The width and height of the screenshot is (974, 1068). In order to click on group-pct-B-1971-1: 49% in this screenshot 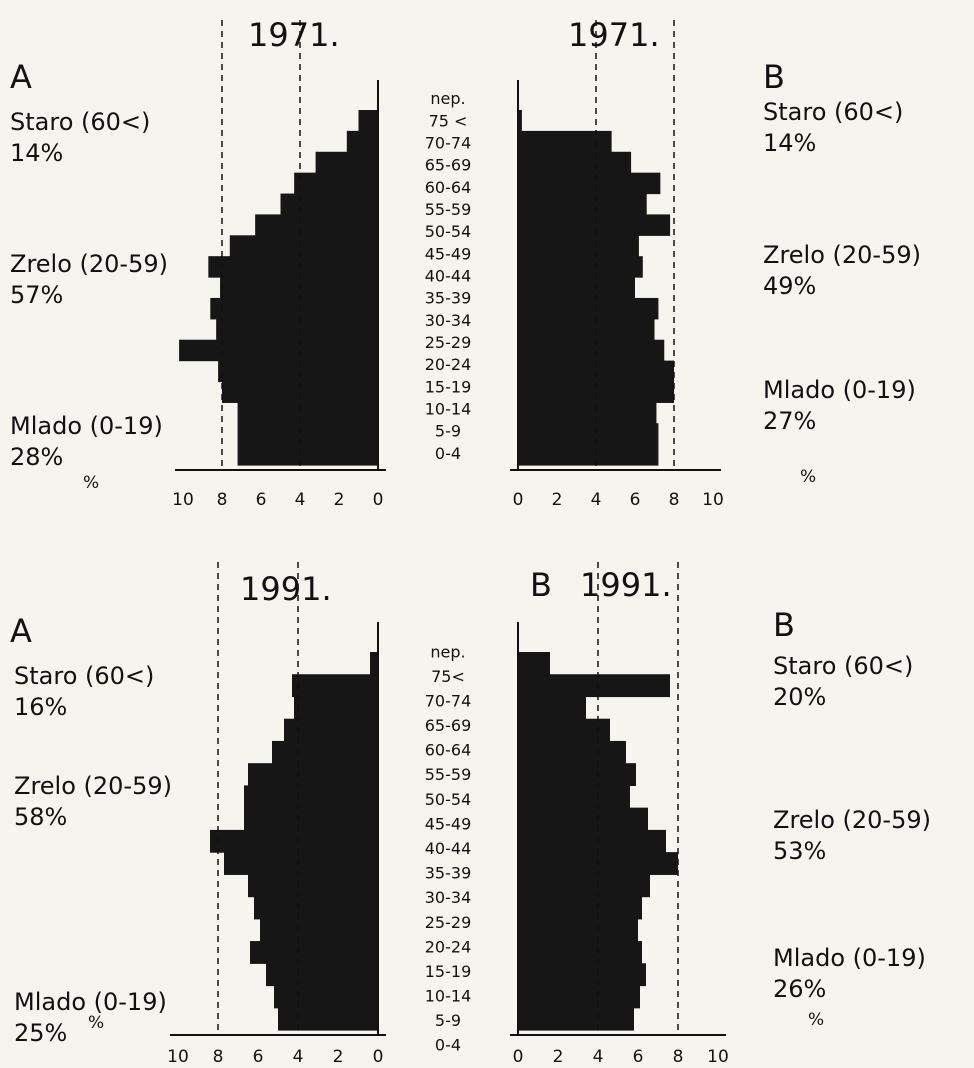, I will do `click(789, 286)`.